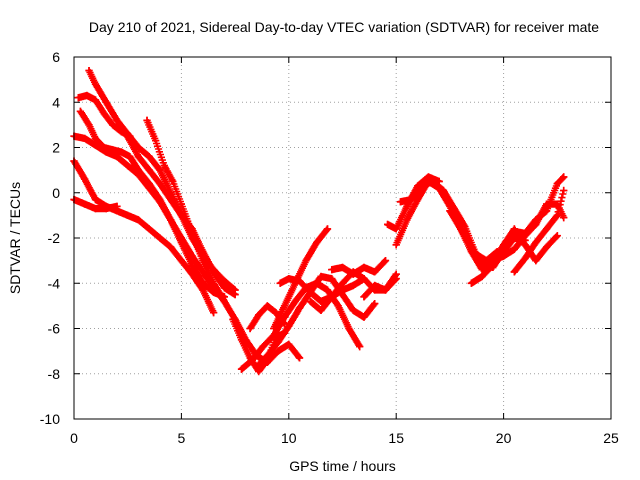  I want to click on y-tick-label: 0, so click(56, 193).